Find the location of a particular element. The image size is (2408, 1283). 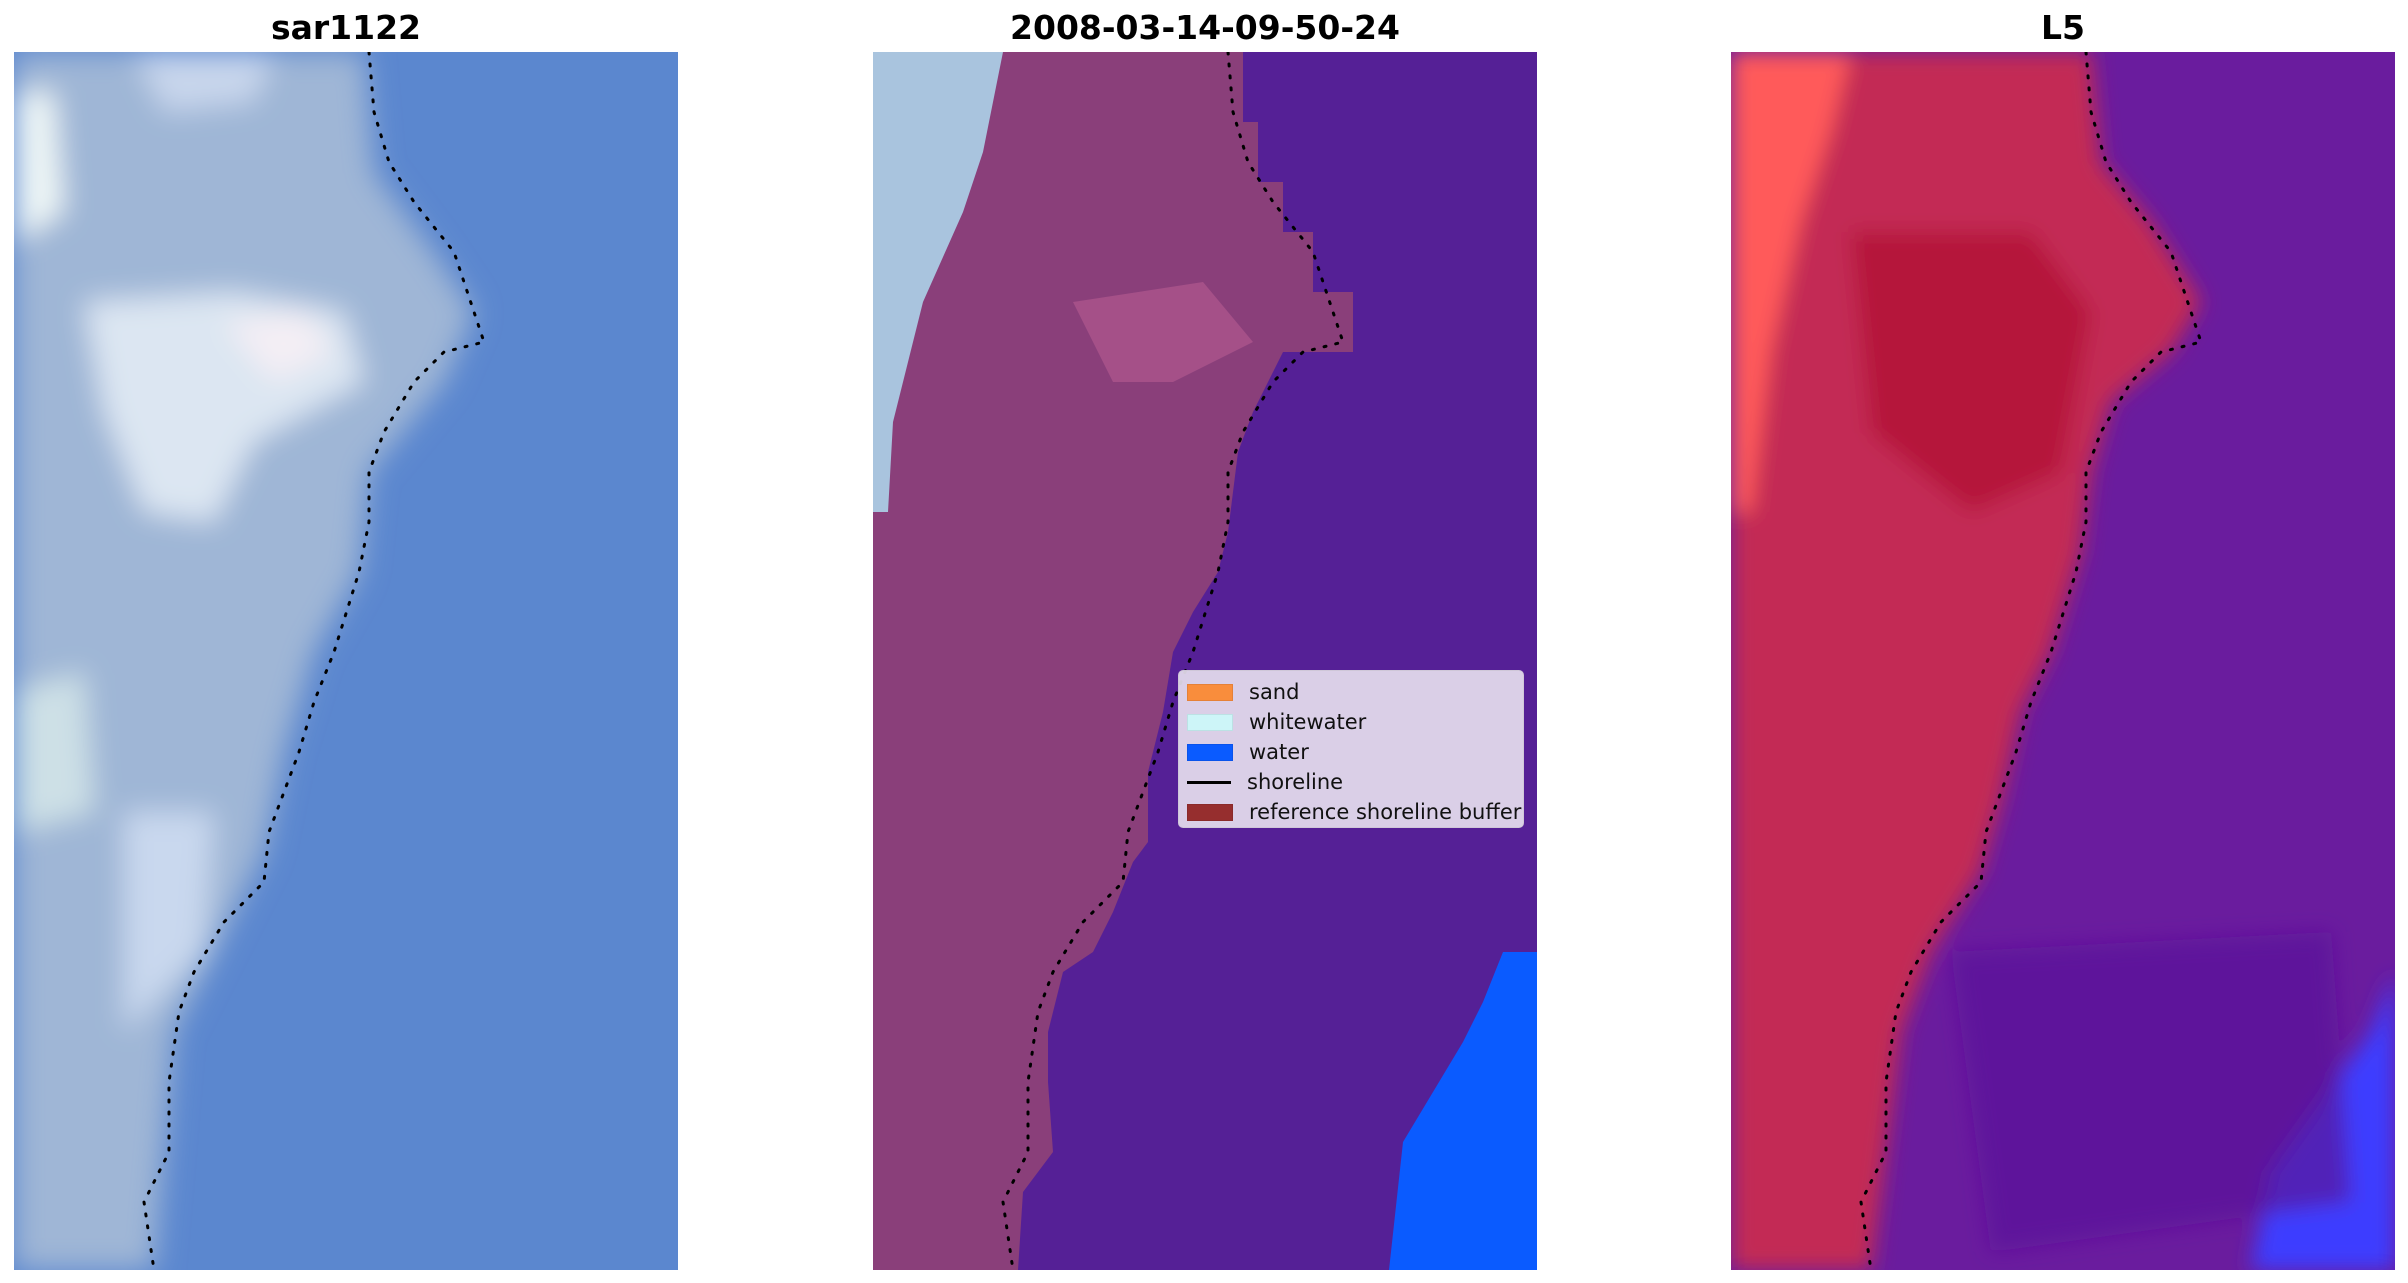

classified-water-blue is located at coordinates (1463, 1111).